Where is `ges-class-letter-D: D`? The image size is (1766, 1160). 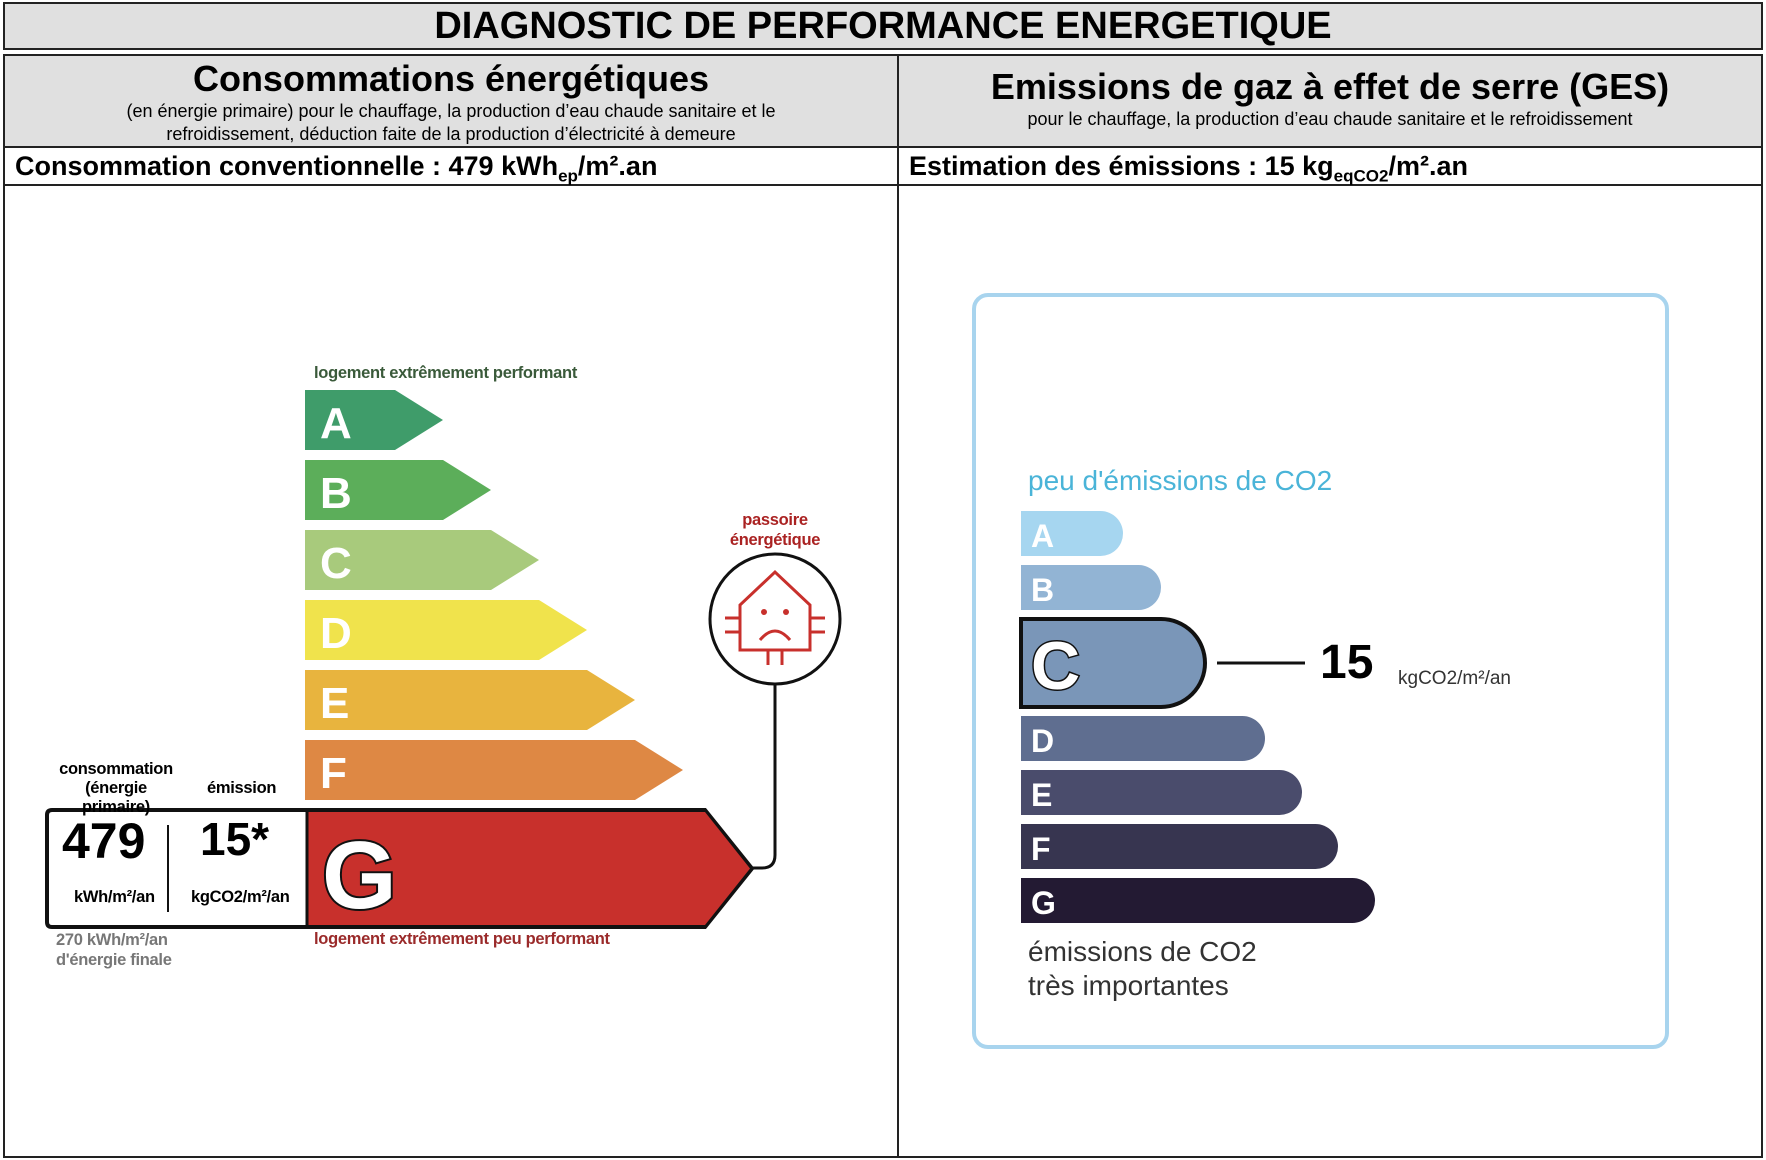
ges-class-letter-D: D is located at coordinates (1042, 741).